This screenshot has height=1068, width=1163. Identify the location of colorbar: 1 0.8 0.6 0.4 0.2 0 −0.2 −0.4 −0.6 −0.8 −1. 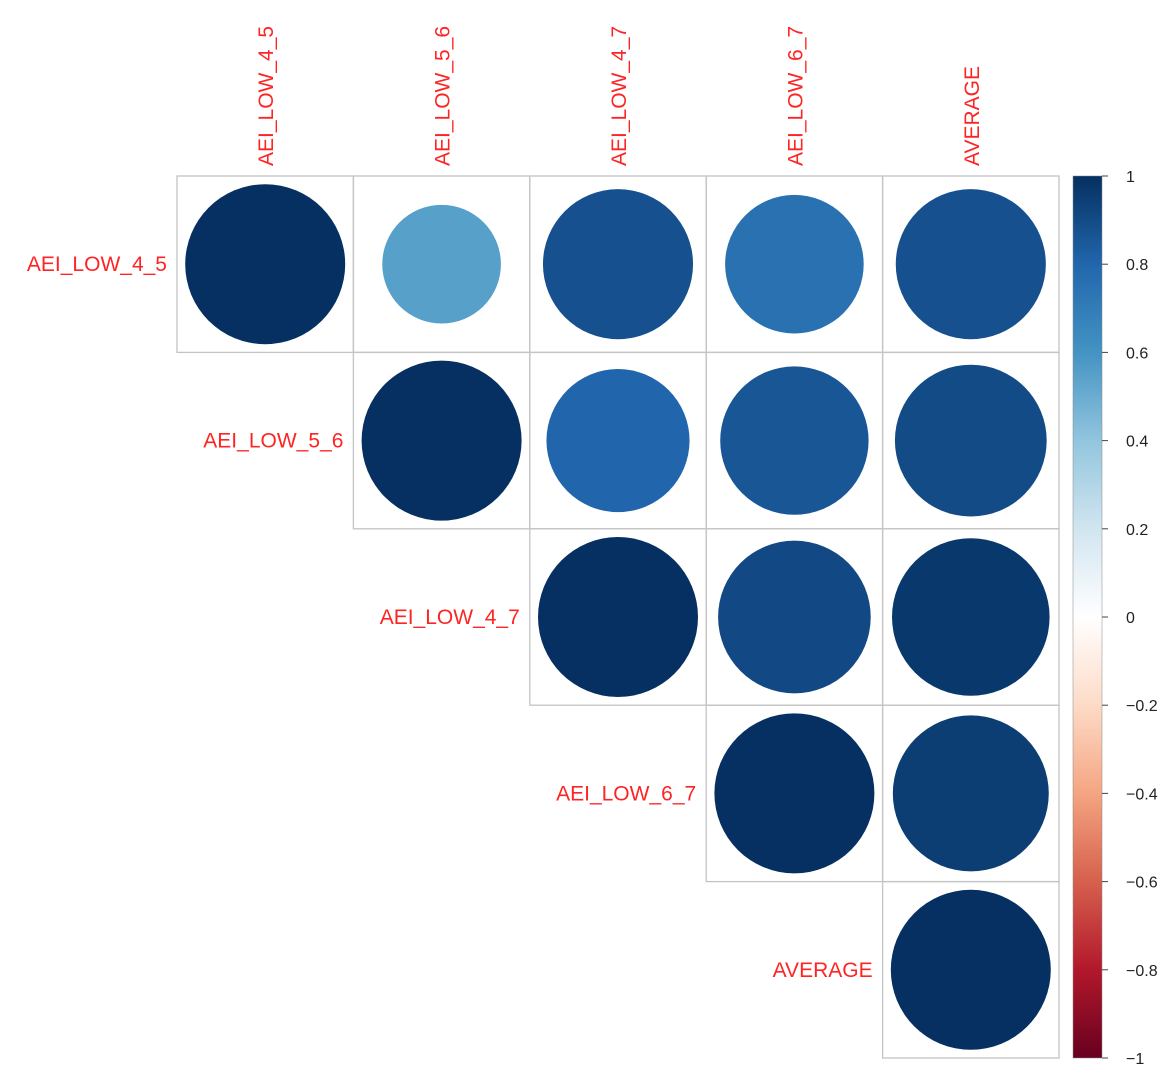
(1115, 618).